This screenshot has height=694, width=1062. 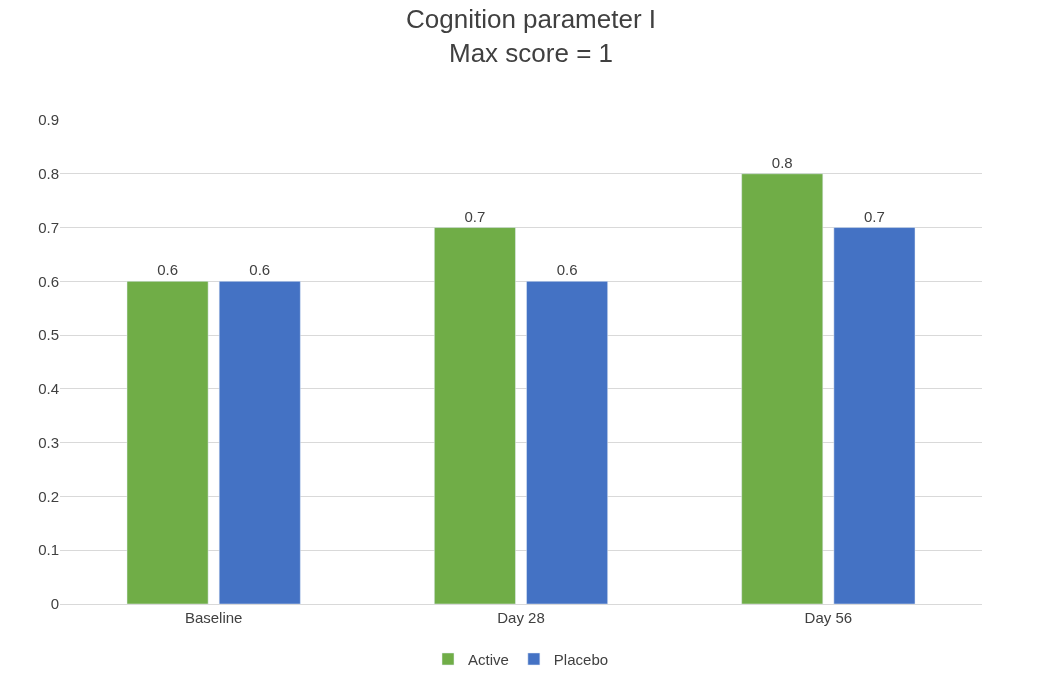 I want to click on y-tick-label: 0.3, so click(x=48, y=442).